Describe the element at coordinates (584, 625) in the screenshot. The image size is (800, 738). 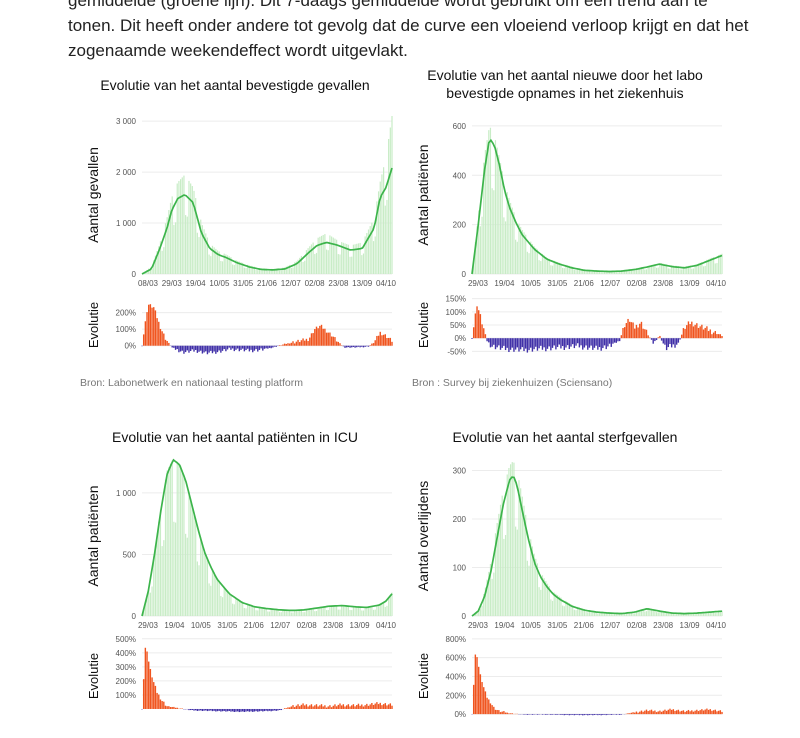
I see `x-tick-label: 21/06` at that location.